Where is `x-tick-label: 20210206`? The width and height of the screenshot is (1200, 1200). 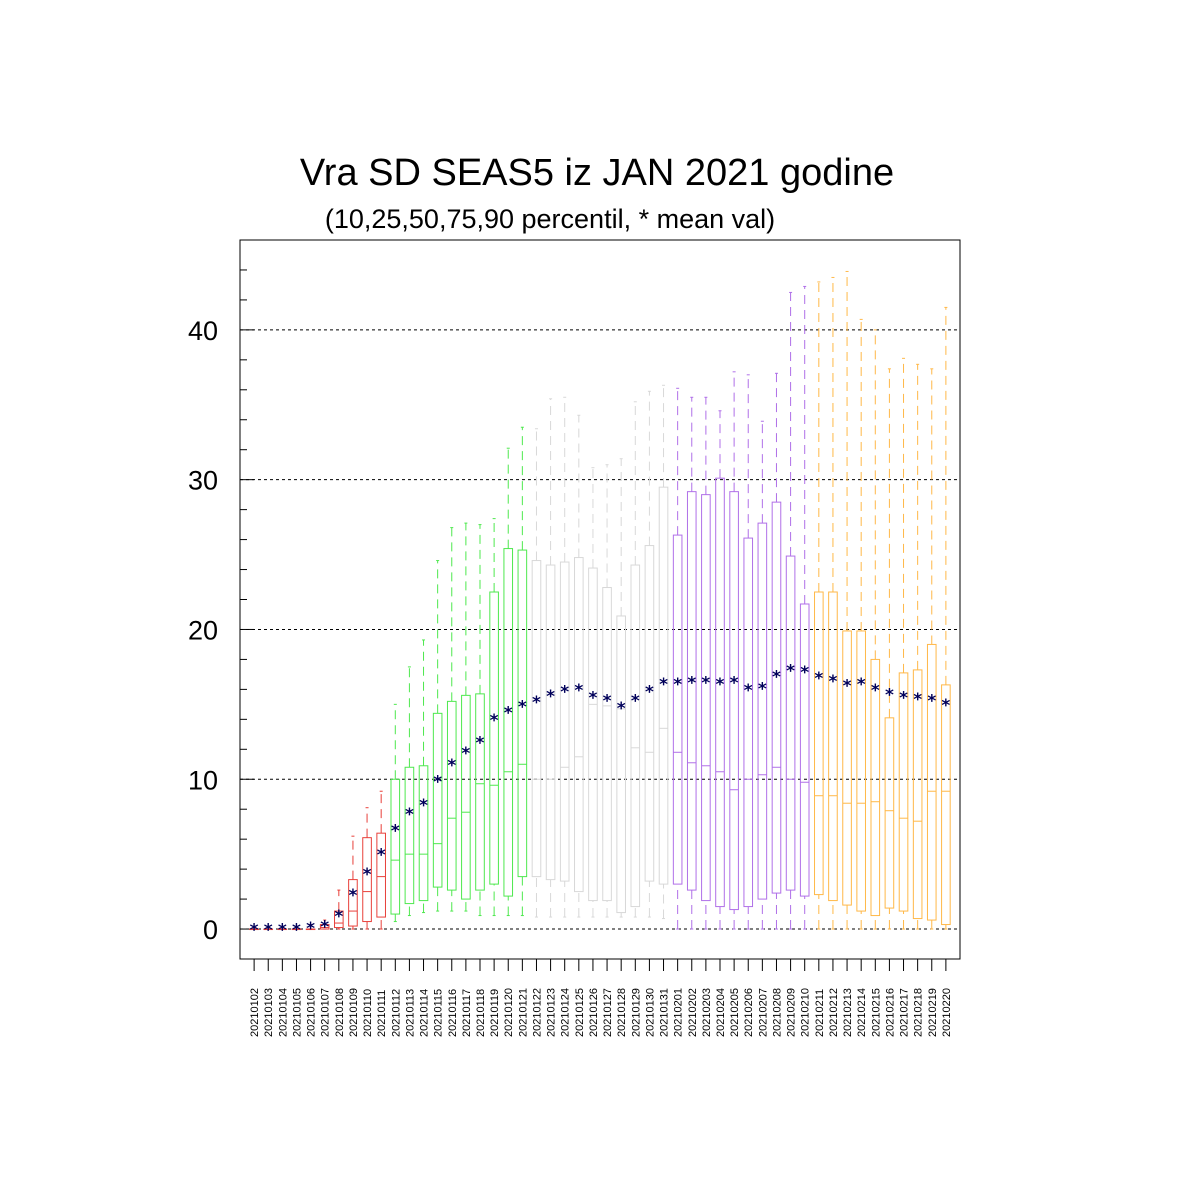
x-tick-label: 20210206 is located at coordinates (749, 1012).